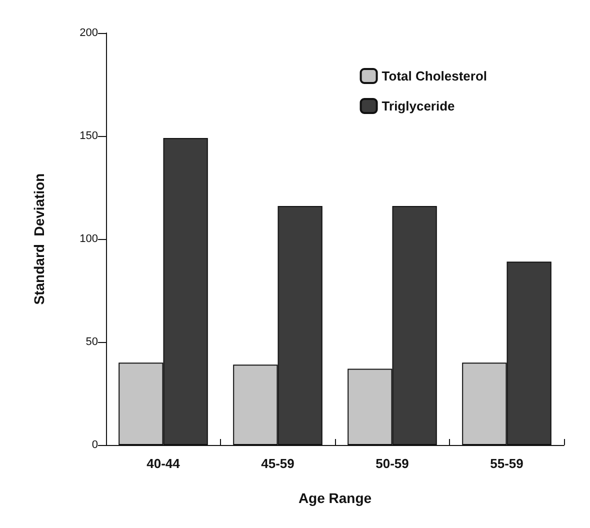  What do you see at coordinates (507, 463) in the screenshot?
I see `x-tick-label: 55-59` at bounding box center [507, 463].